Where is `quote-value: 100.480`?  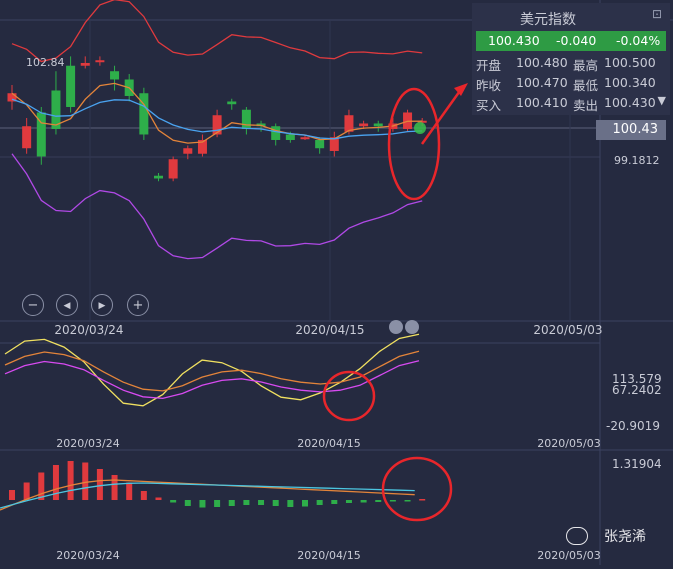
quote-value: 100.480 is located at coordinates (542, 62).